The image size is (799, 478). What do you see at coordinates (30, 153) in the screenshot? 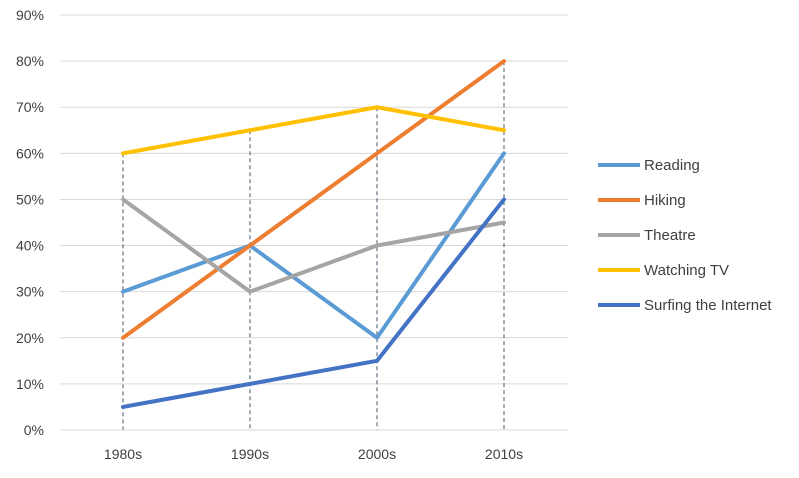
I see `y-tick-label: 60%` at bounding box center [30, 153].